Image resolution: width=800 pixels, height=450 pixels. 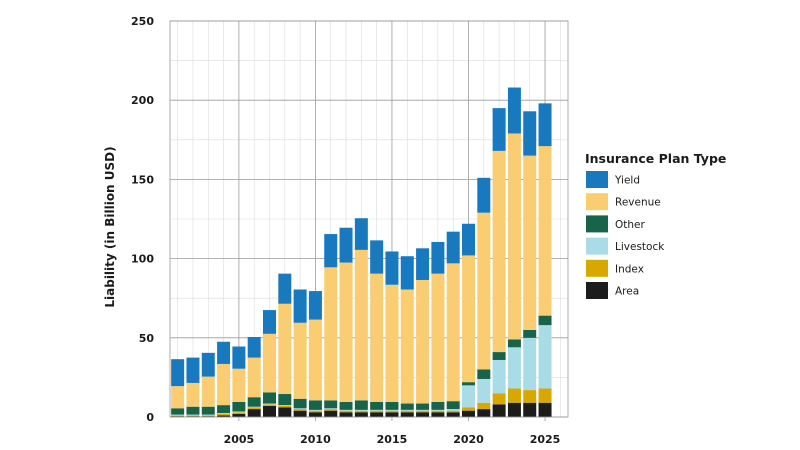 I want to click on bar-index-2024, so click(x=530, y=396).